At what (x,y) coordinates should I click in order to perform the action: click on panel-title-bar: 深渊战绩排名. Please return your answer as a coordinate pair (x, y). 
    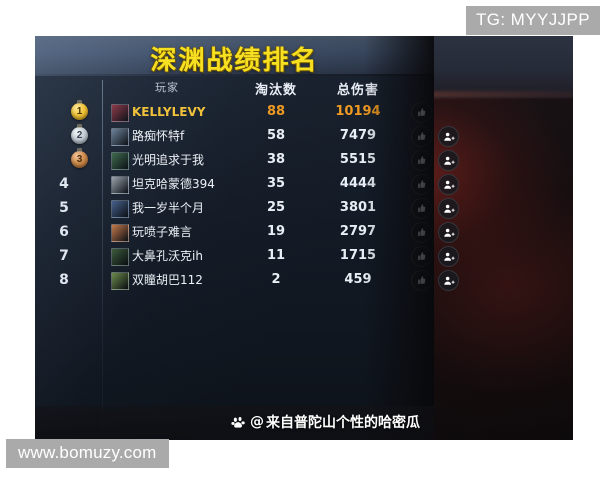
    Looking at the image, I should click on (234, 56).